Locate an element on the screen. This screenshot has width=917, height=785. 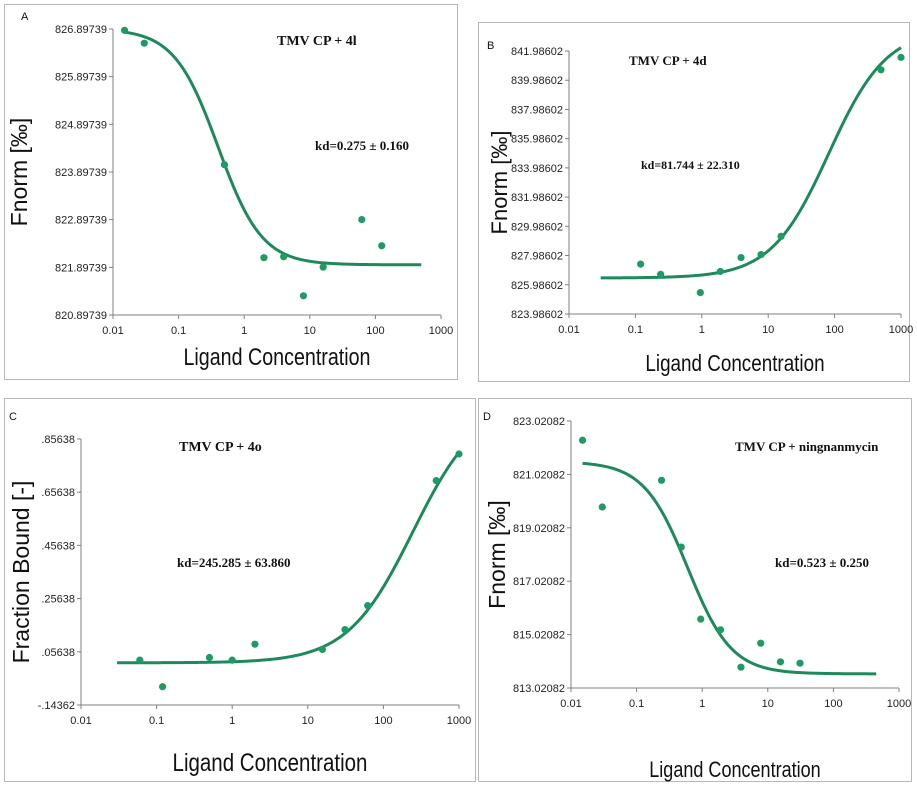
panel-letter: C is located at coordinates (13, 417).